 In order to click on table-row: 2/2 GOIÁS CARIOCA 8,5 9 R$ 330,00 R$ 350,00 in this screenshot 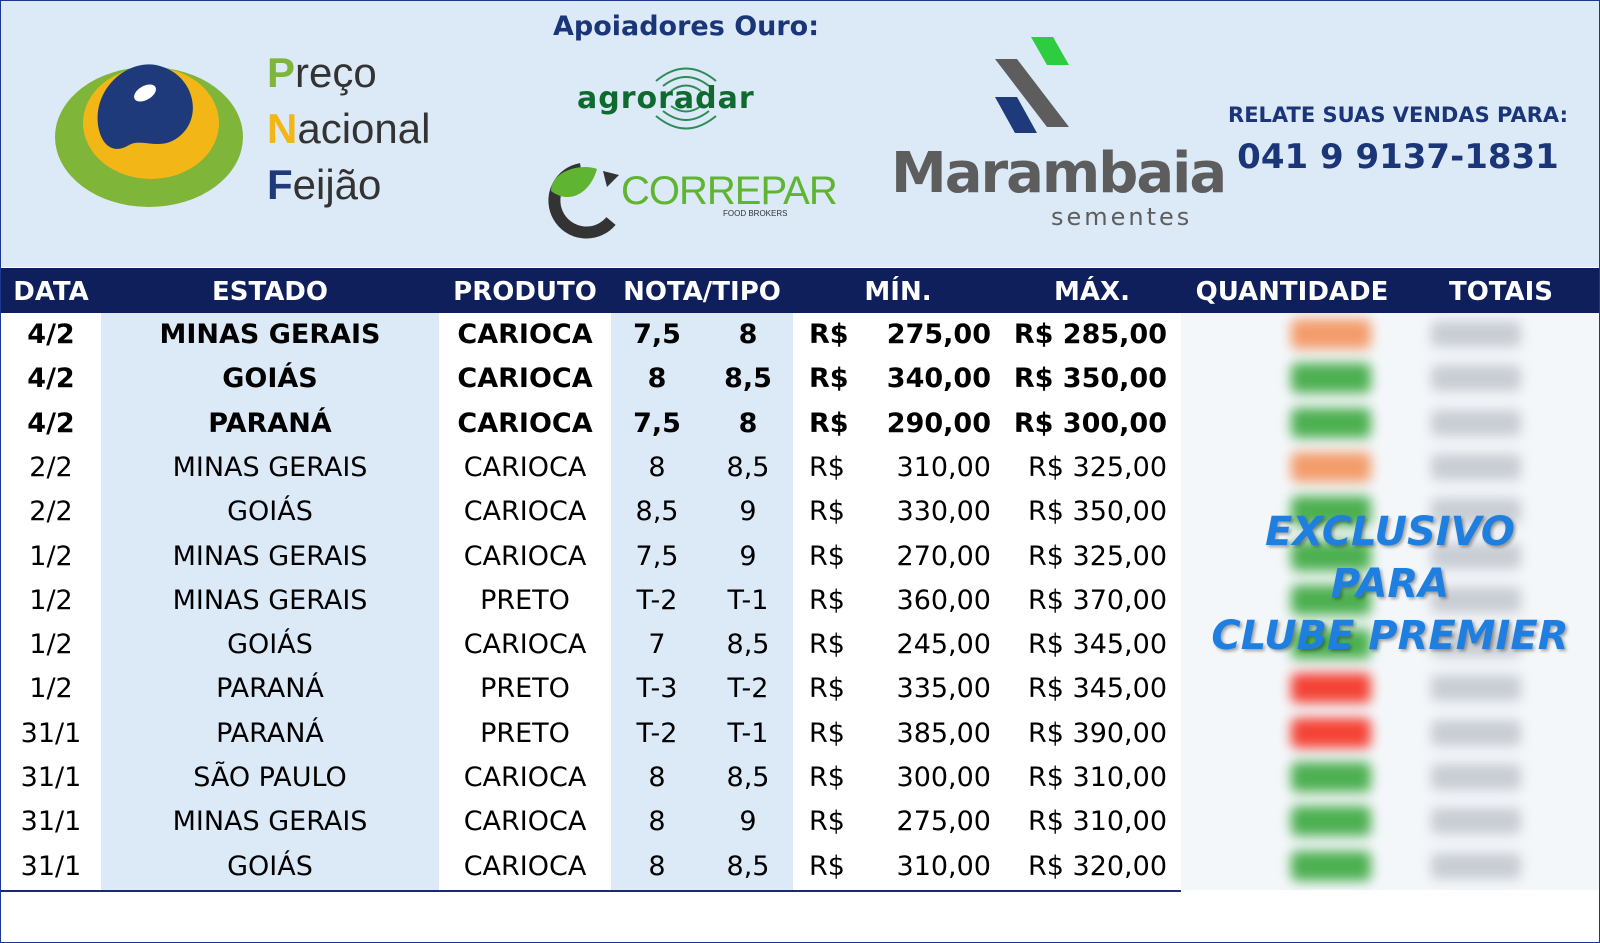, I will do `click(591, 512)`.